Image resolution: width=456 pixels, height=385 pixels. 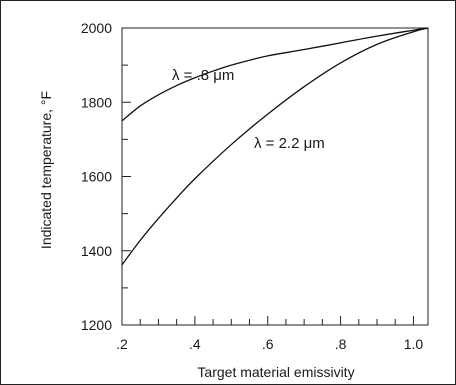 What do you see at coordinates (96, 251) in the screenshot?
I see `y-tick-label: 1400` at bounding box center [96, 251].